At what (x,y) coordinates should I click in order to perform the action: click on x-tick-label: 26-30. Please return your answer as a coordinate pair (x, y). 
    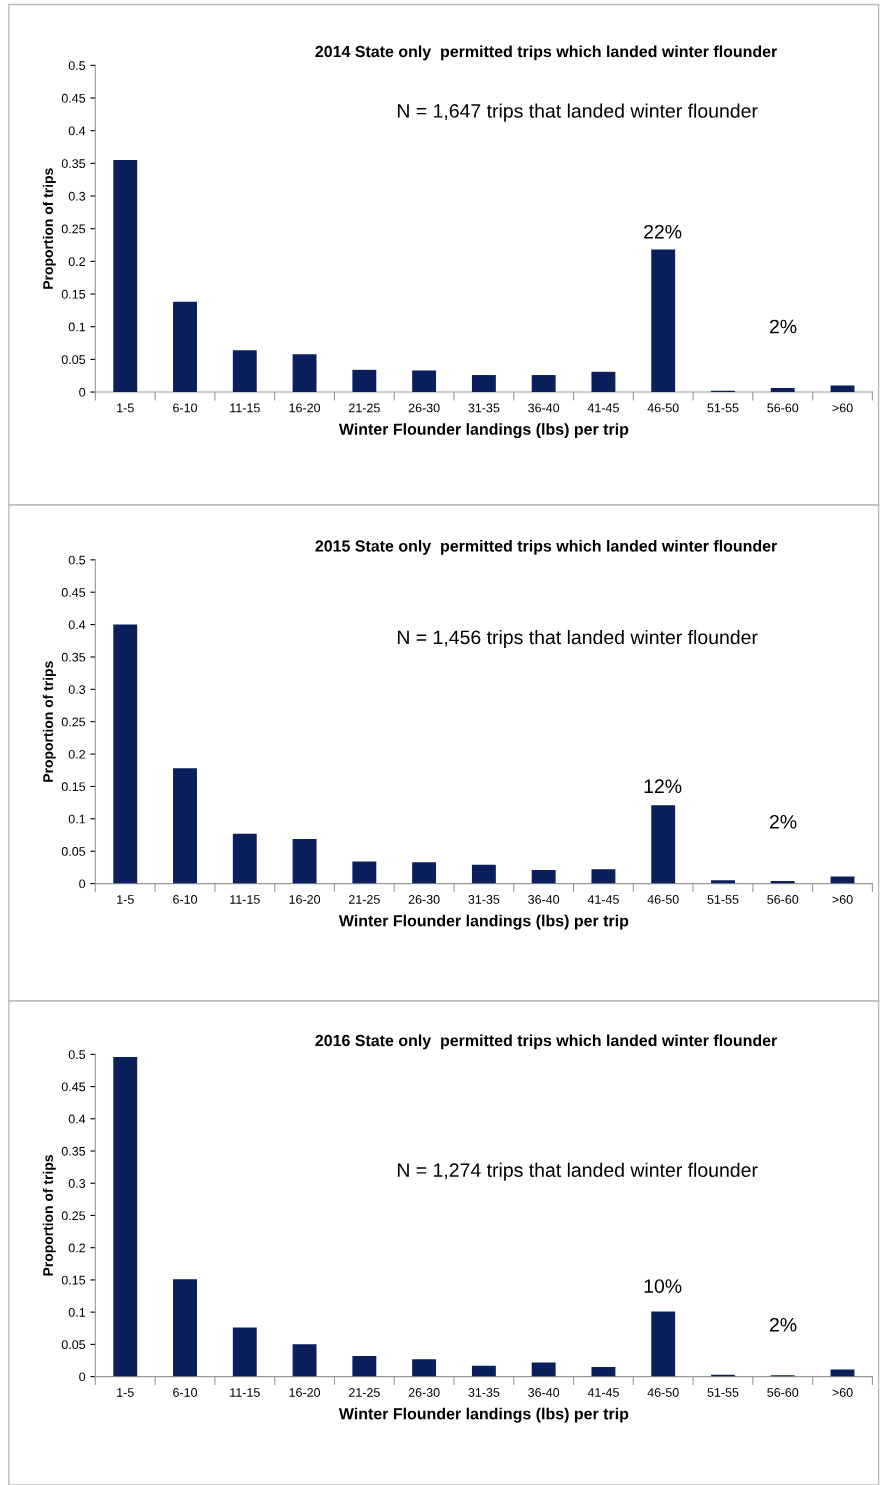
    Looking at the image, I should click on (424, 1392).